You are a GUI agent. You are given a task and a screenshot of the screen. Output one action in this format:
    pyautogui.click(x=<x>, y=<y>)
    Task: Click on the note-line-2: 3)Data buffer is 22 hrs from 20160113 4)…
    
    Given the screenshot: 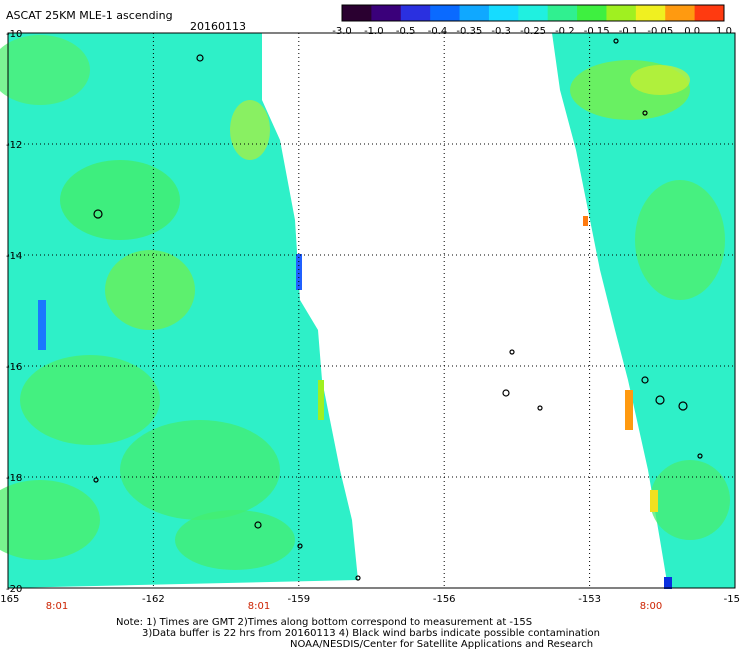 What is the action you would take?
    pyautogui.click(x=371, y=633)
    